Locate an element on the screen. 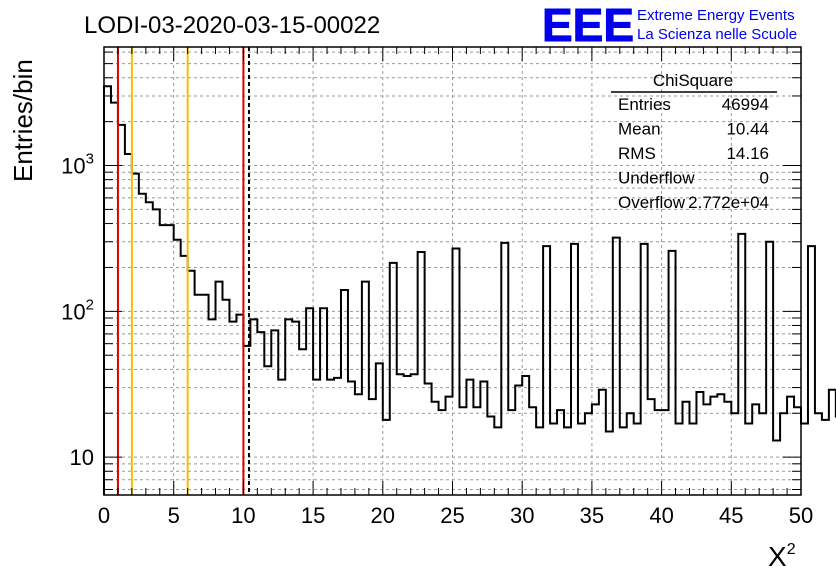  x-tick-label: 10 is located at coordinates (243, 515).